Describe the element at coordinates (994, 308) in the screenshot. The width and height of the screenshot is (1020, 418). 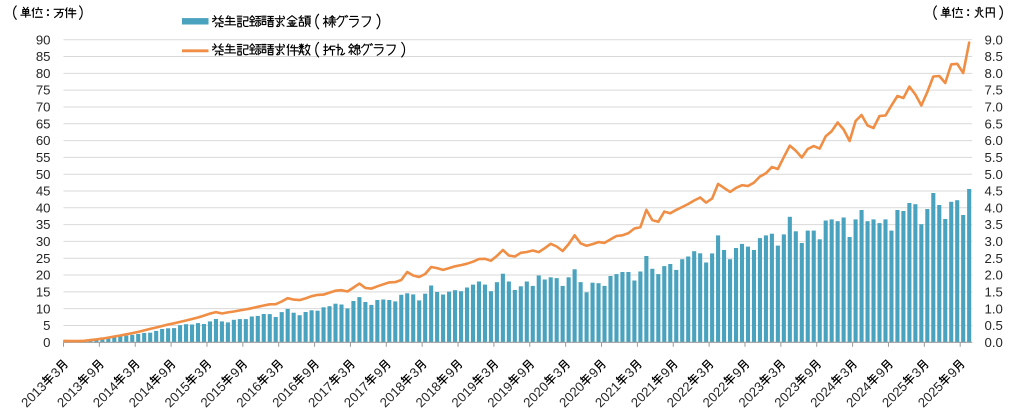
I see `svg-text: 1.0` at that location.